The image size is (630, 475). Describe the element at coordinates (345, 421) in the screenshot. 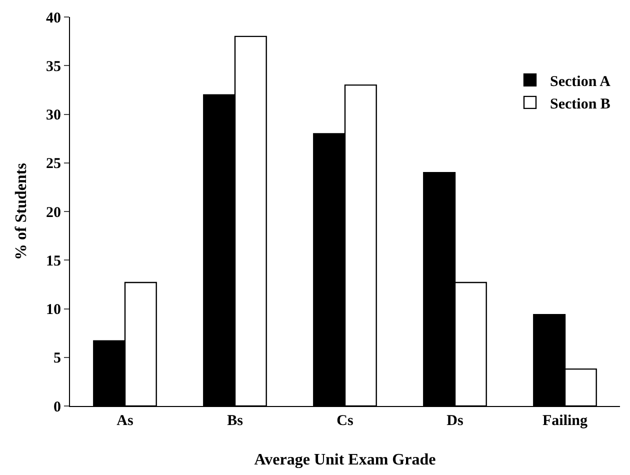

I see `x-tick-label: Cs` at that location.